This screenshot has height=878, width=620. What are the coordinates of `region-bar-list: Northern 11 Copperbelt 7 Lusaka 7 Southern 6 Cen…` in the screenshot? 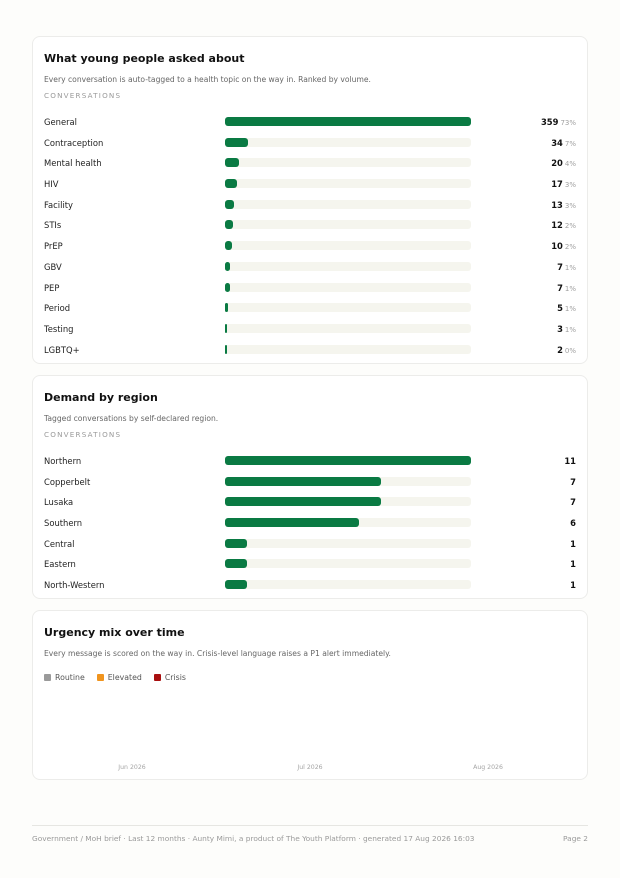 It's located at (310, 525).